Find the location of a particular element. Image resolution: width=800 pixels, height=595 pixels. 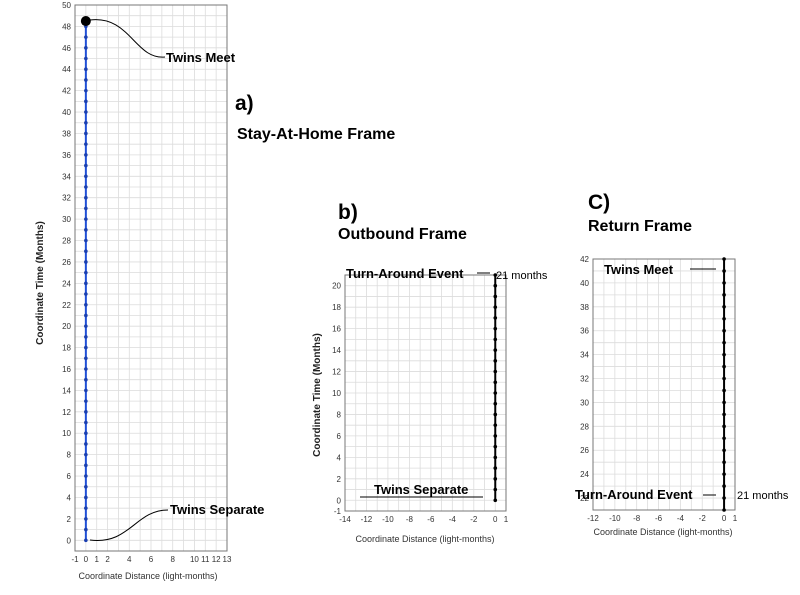

a-y-tick-label: 22 is located at coordinates (66, 305).